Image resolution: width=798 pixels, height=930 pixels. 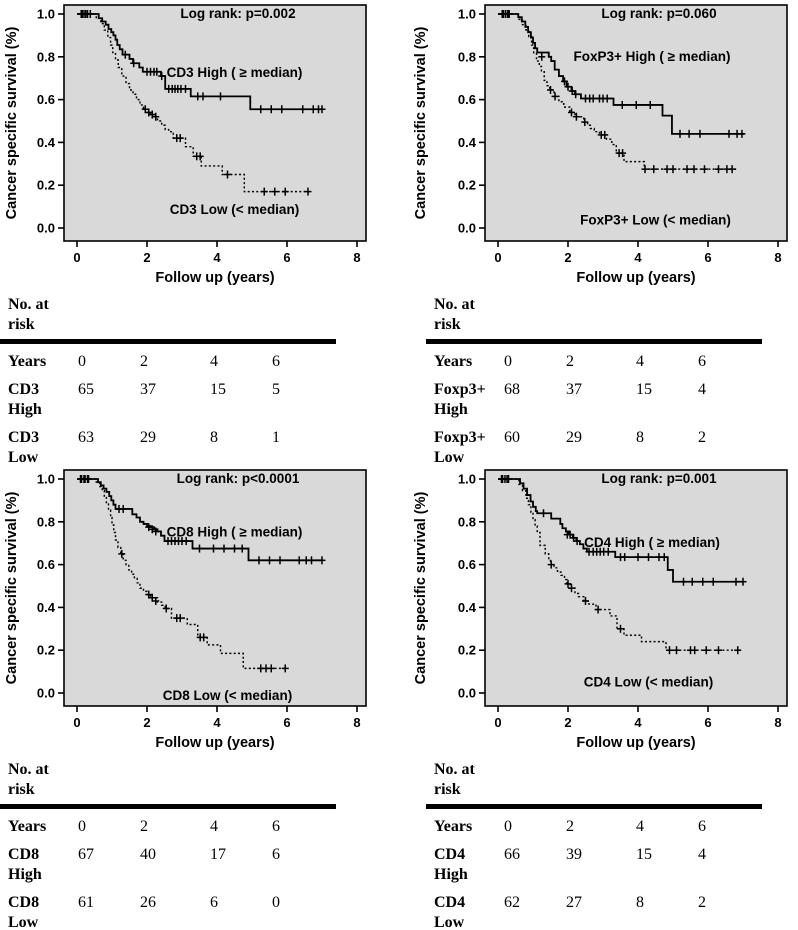 I want to click on log-rank-label: Log rank: p=0.002, so click(x=237, y=13).